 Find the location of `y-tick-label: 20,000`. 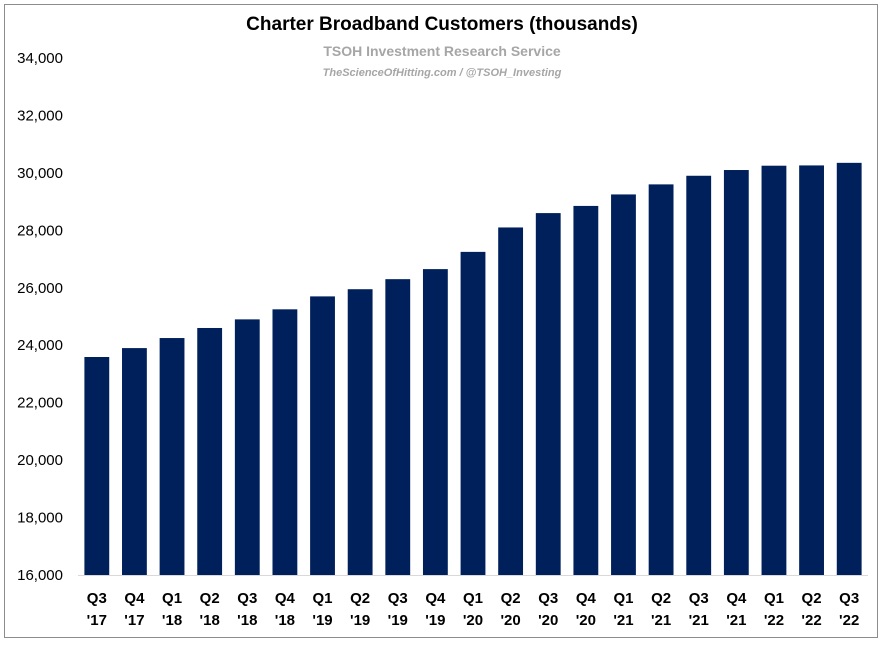

y-tick-label: 20,000 is located at coordinates (40, 460).